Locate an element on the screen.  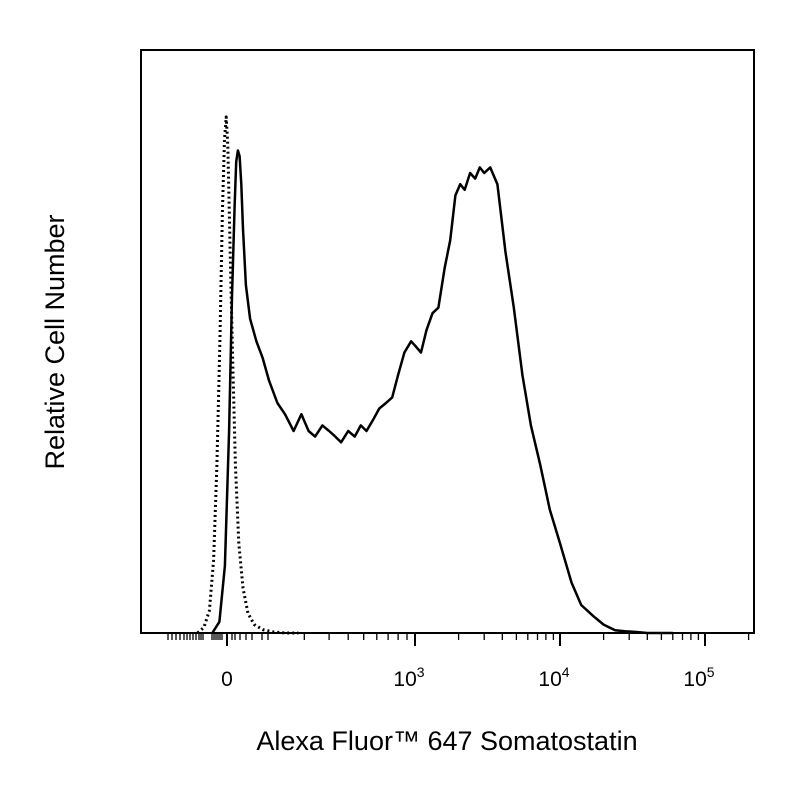
x-tick-label: 10⁴ is located at coordinates (553, 677).